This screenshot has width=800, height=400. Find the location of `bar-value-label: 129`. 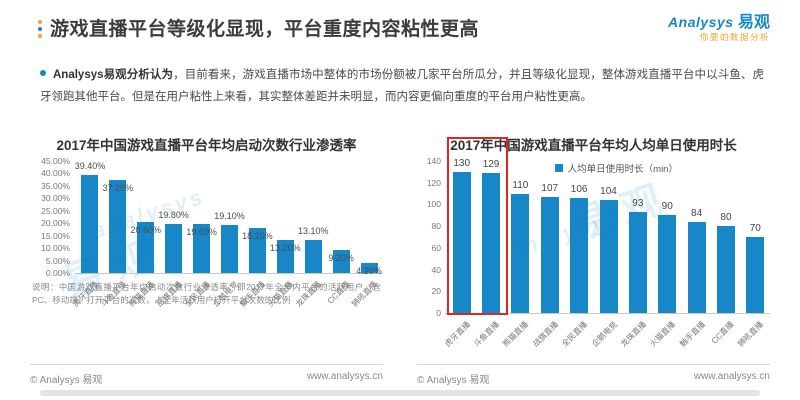

bar-value-label: 129 is located at coordinates (491, 164).